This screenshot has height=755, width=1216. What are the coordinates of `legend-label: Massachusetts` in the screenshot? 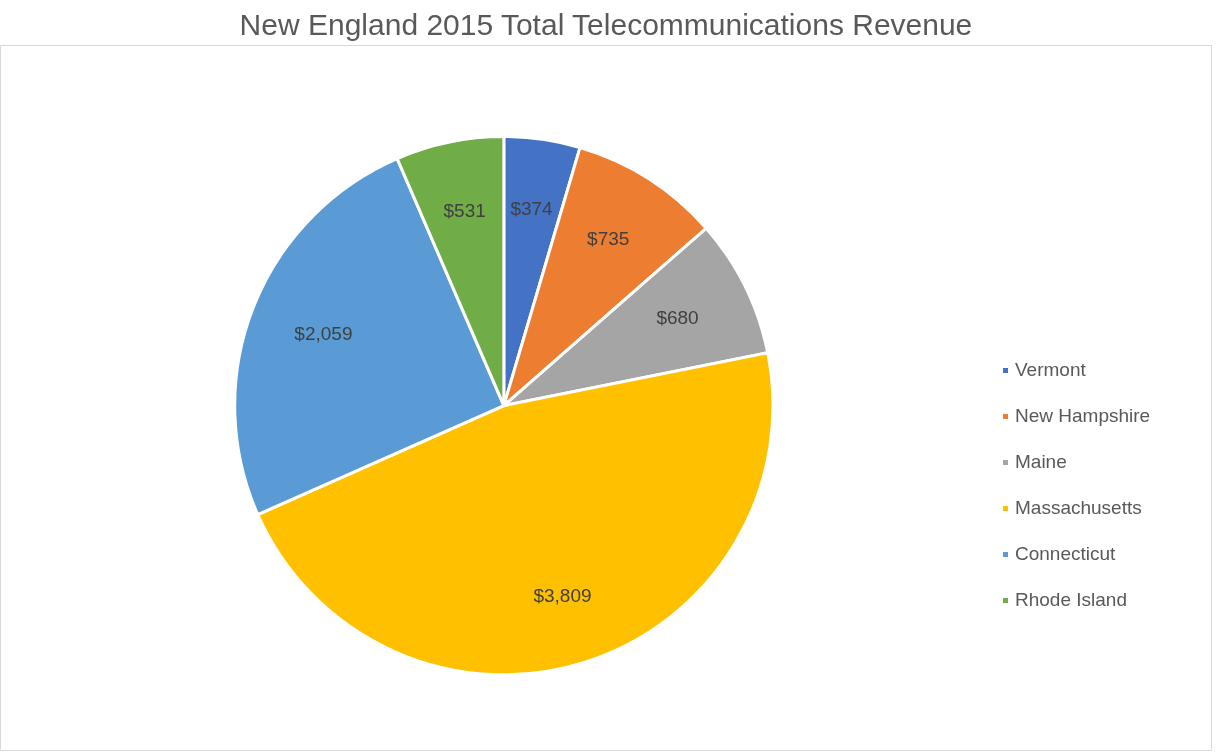 It's located at (1078, 508).